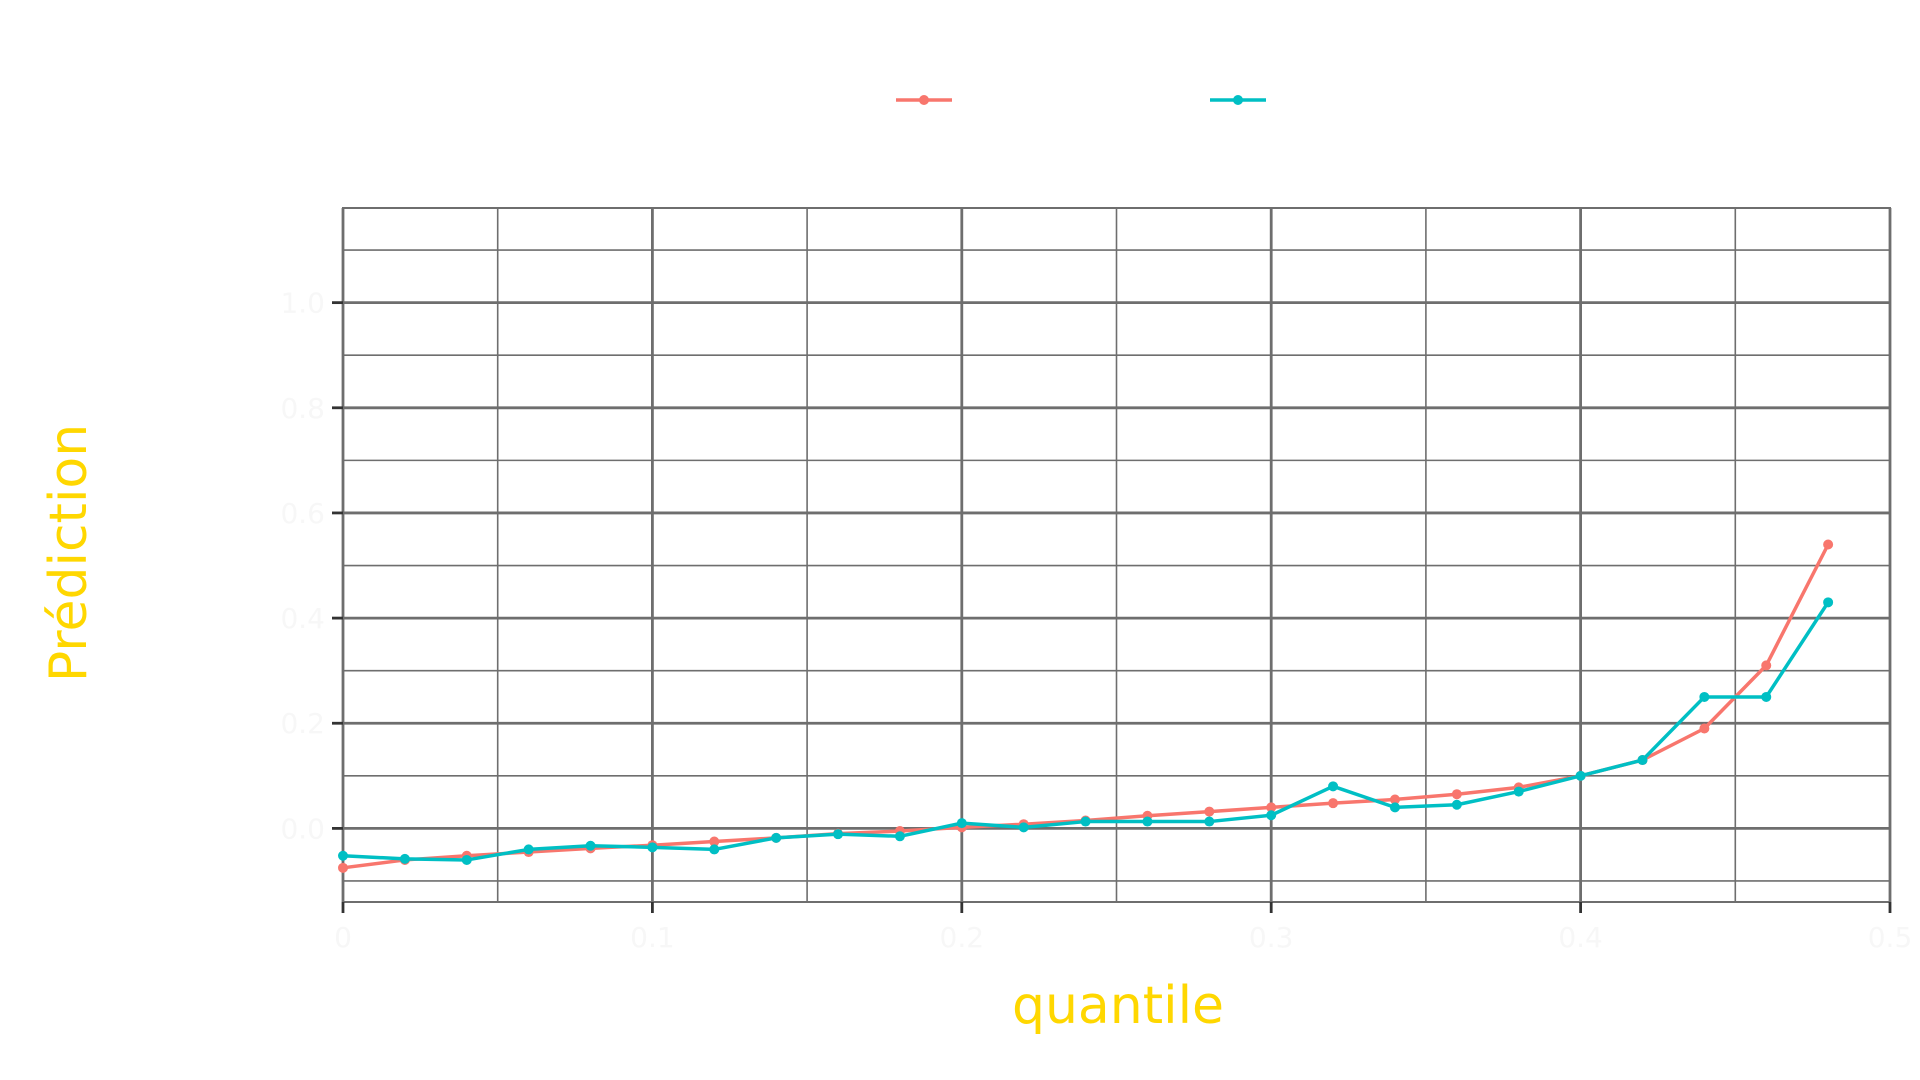  I want to click on x-tick-label: 0.2, so click(962, 937).